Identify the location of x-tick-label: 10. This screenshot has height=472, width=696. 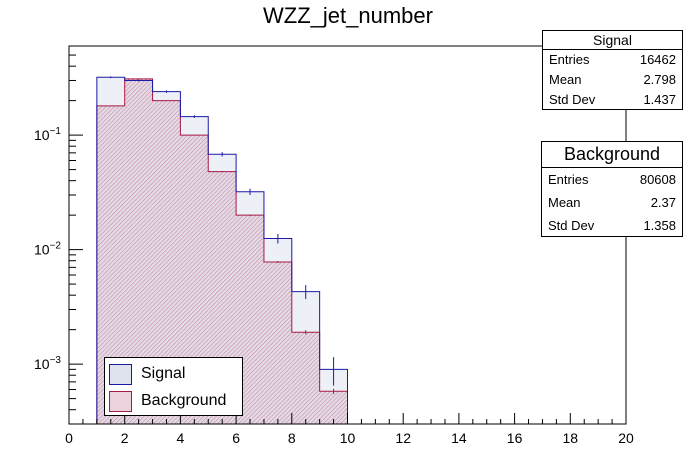
(348, 438).